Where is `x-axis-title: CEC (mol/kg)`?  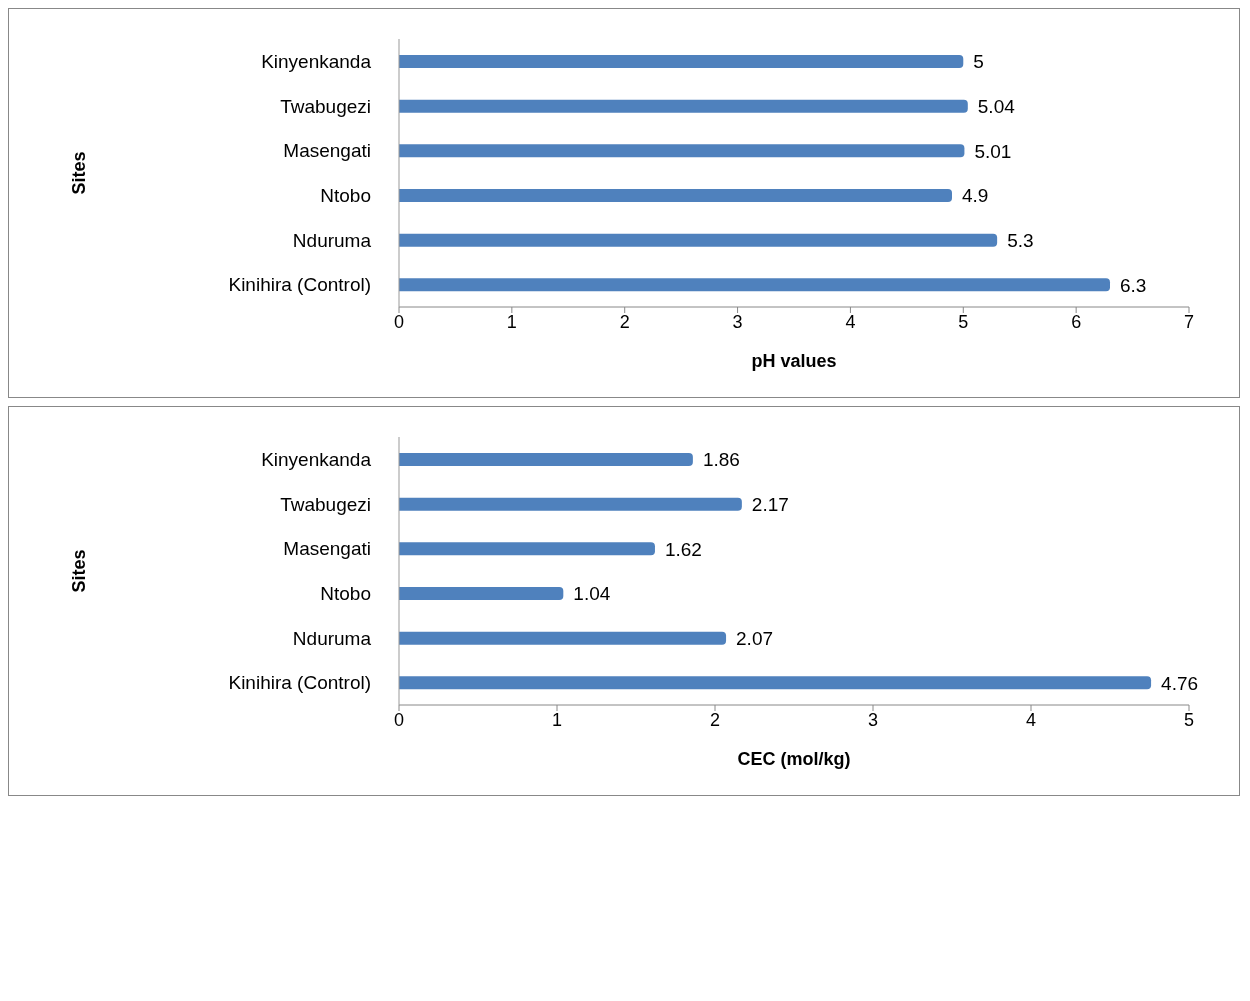
x-axis-title: CEC (mol/kg) is located at coordinates (794, 759).